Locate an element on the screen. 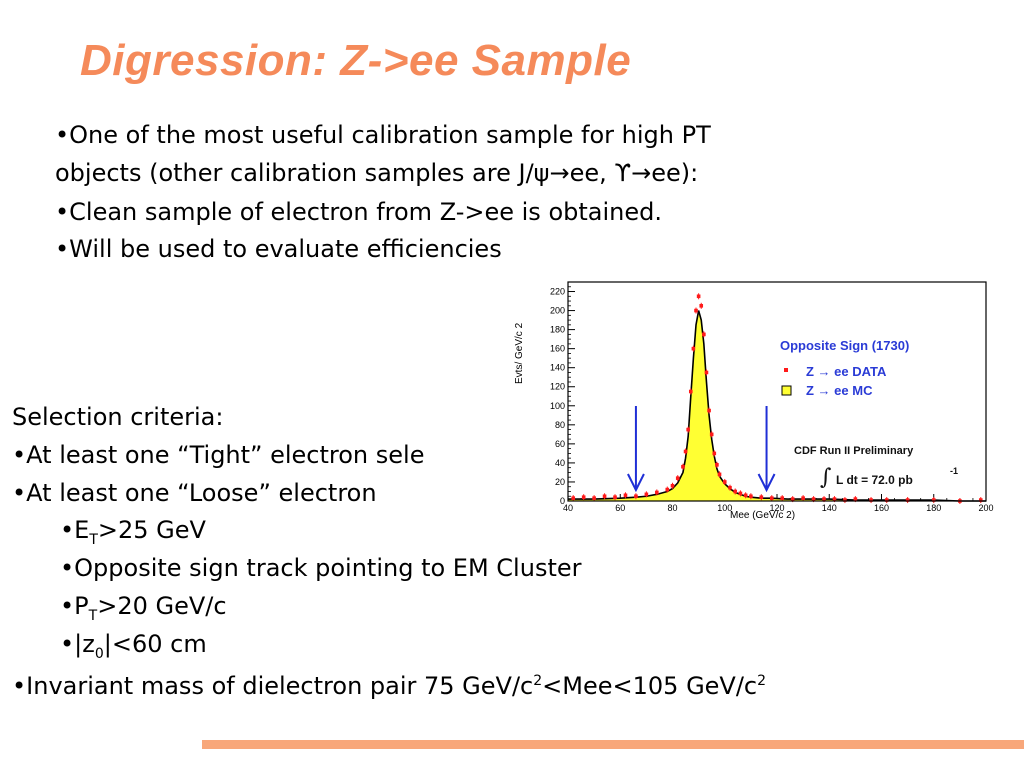 The height and width of the screenshot is (768, 1024). integral-sign-icon: ∫ is located at coordinates (826, 477).